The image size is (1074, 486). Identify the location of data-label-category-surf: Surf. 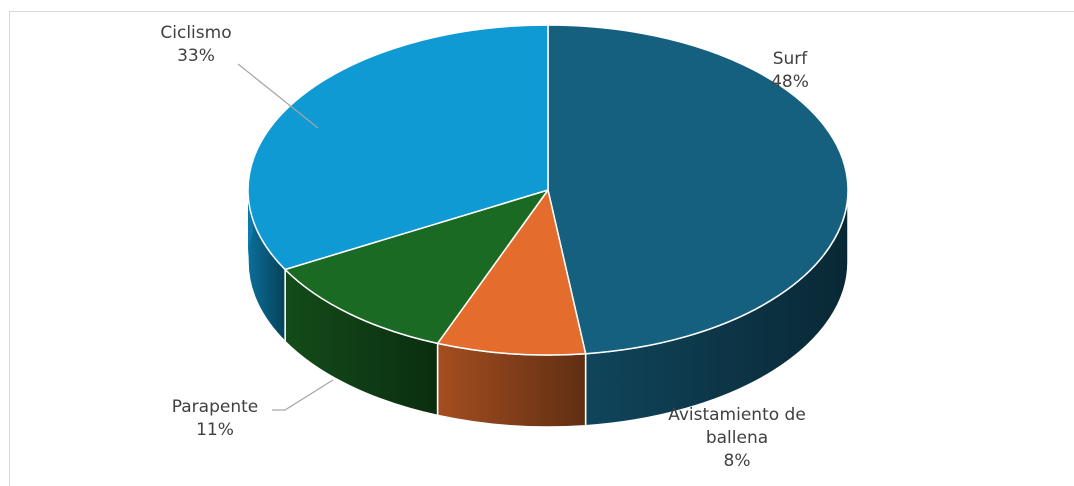
(791, 59).